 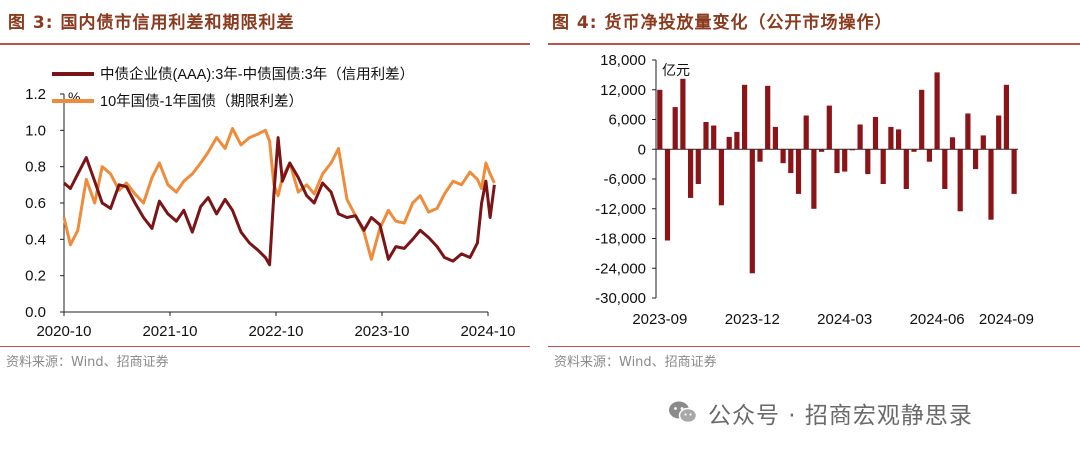 What do you see at coordinates (35, 239) in the screenshot?
I see `y-tick-label: 0.4` at bounding box center [35, 239].